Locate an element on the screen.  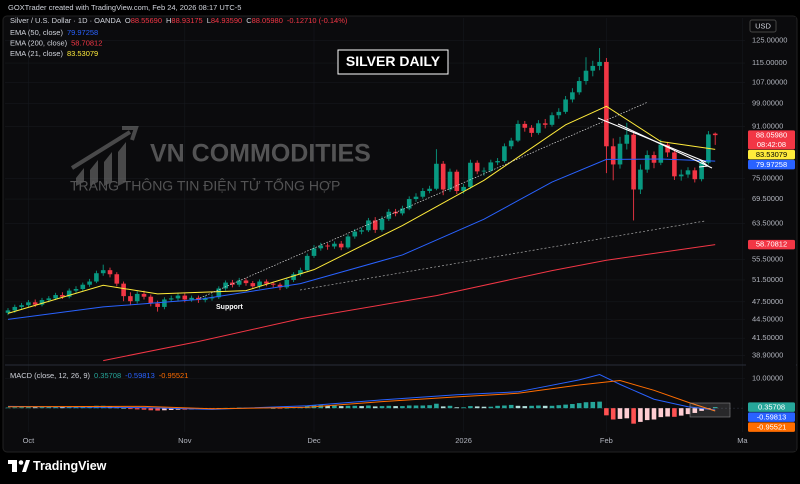
price-axis is located at coordinates (771, 234).